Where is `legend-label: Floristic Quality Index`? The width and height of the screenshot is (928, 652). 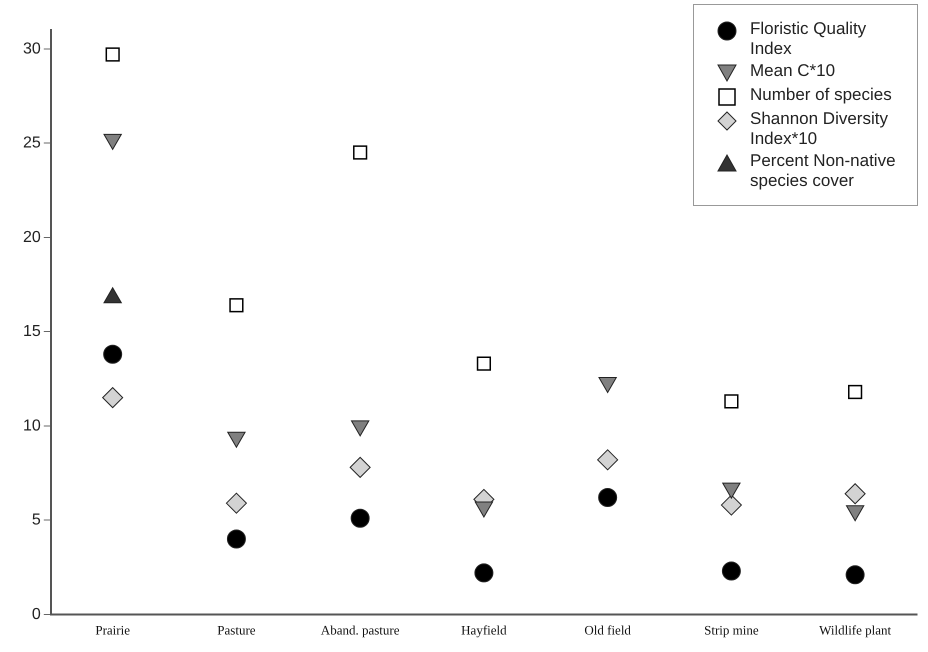 legend-label: Floristic Quality Index is located at coordinates (809, 39).